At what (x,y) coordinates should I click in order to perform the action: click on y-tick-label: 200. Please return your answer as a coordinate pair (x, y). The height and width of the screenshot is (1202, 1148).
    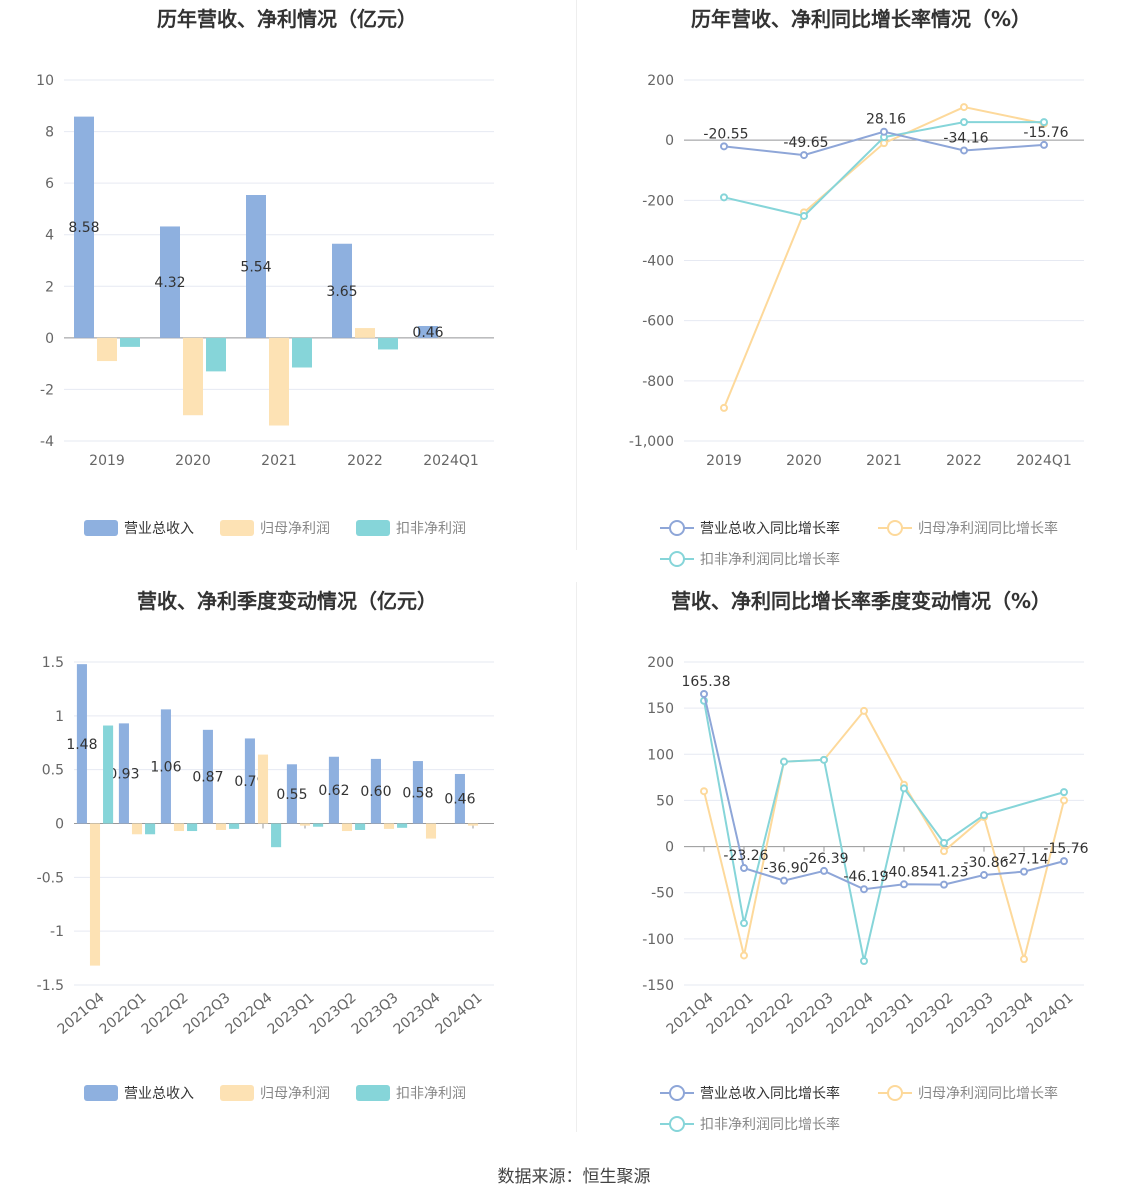
    Looking at the image, I should click on (660, 81).